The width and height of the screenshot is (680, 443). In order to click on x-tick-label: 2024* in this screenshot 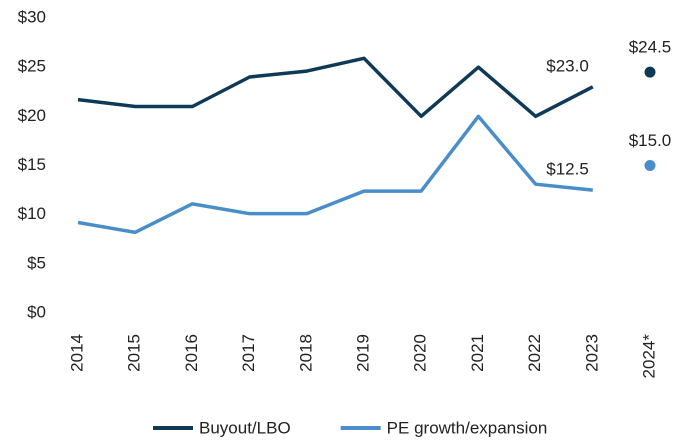, I will do `click(648, 356)`.